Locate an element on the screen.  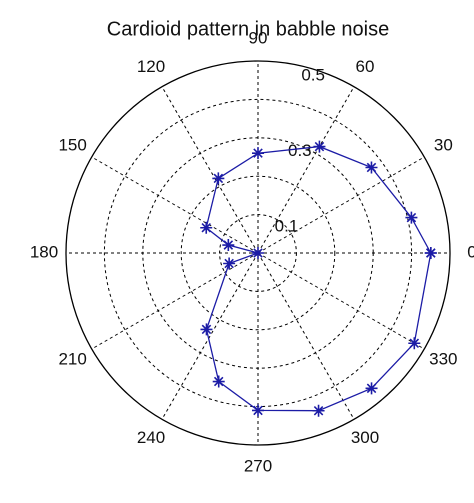
ring-grid-line is located at coordinates (258, 253).